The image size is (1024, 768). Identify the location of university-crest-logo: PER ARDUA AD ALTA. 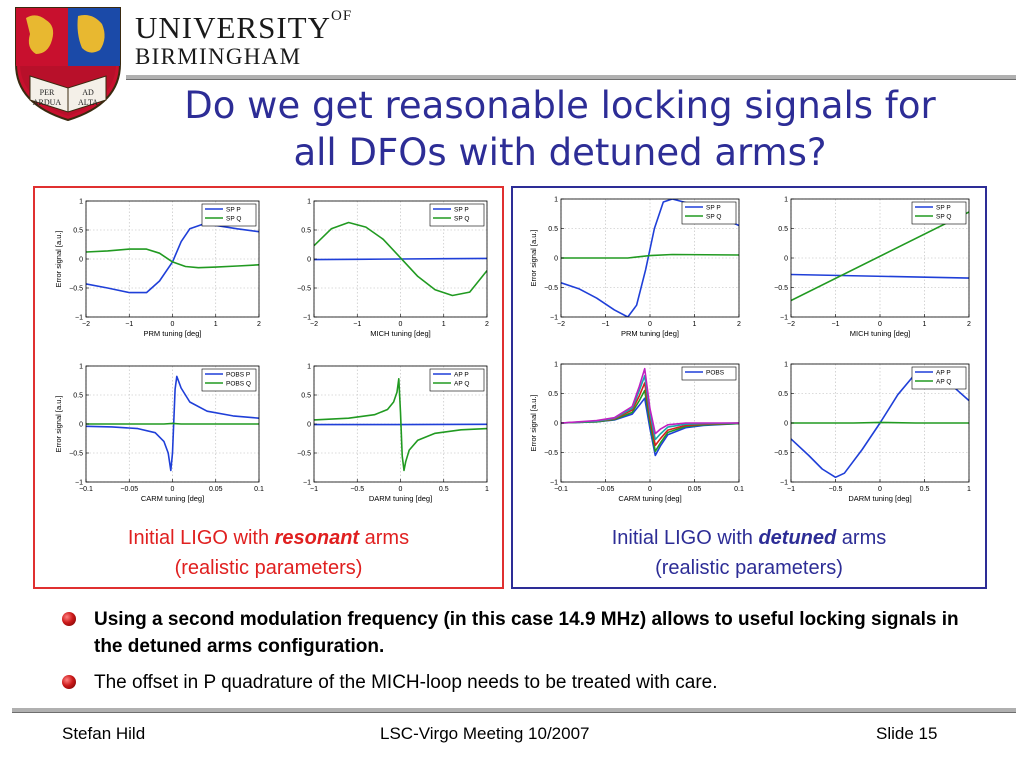
(68, 64).